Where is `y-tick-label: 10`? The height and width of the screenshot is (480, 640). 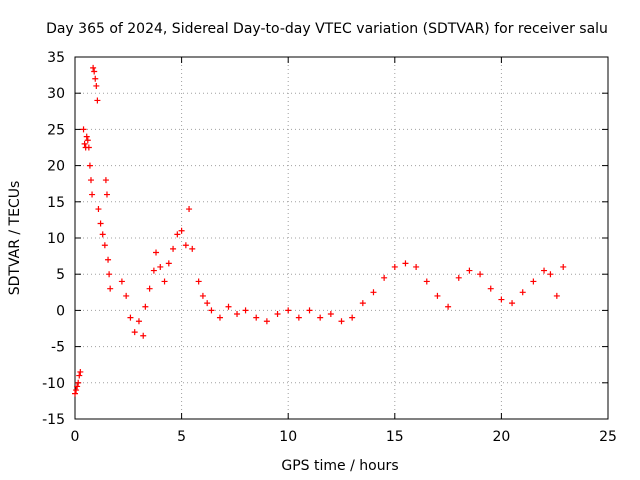 y-tick-label: 10 is located at coordinates (56, 239).